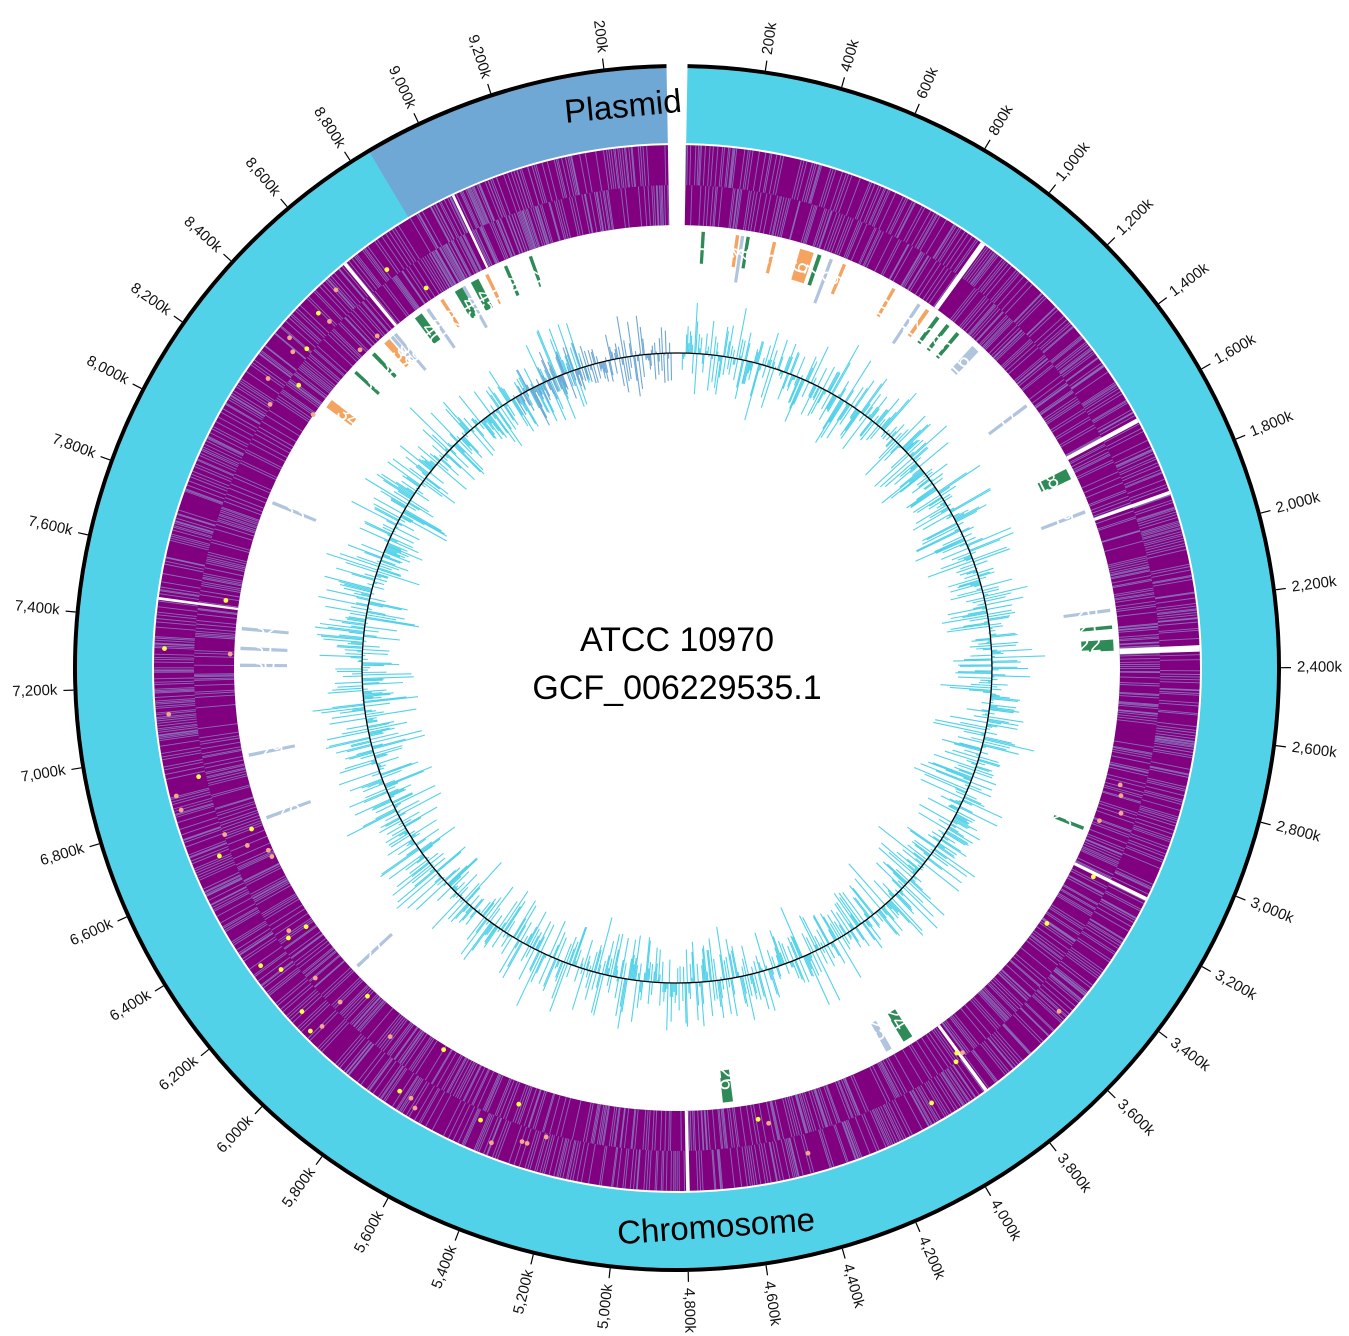 The height and width of the screenshot is (1336, 1349). I want to click on region-label: 23, so click(1062, 819).